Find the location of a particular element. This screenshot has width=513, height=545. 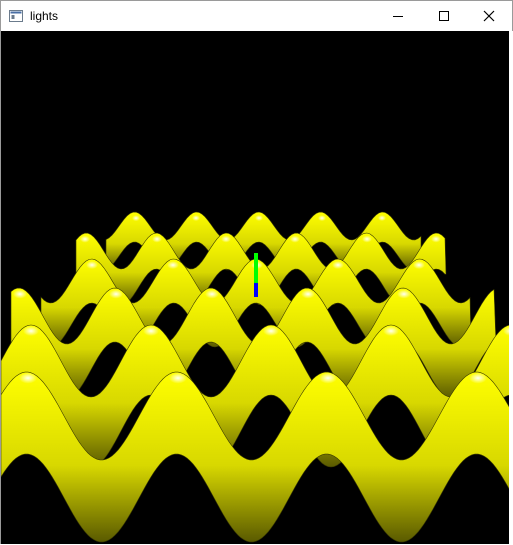

minimize-icon is located at coordinates (398, 16).